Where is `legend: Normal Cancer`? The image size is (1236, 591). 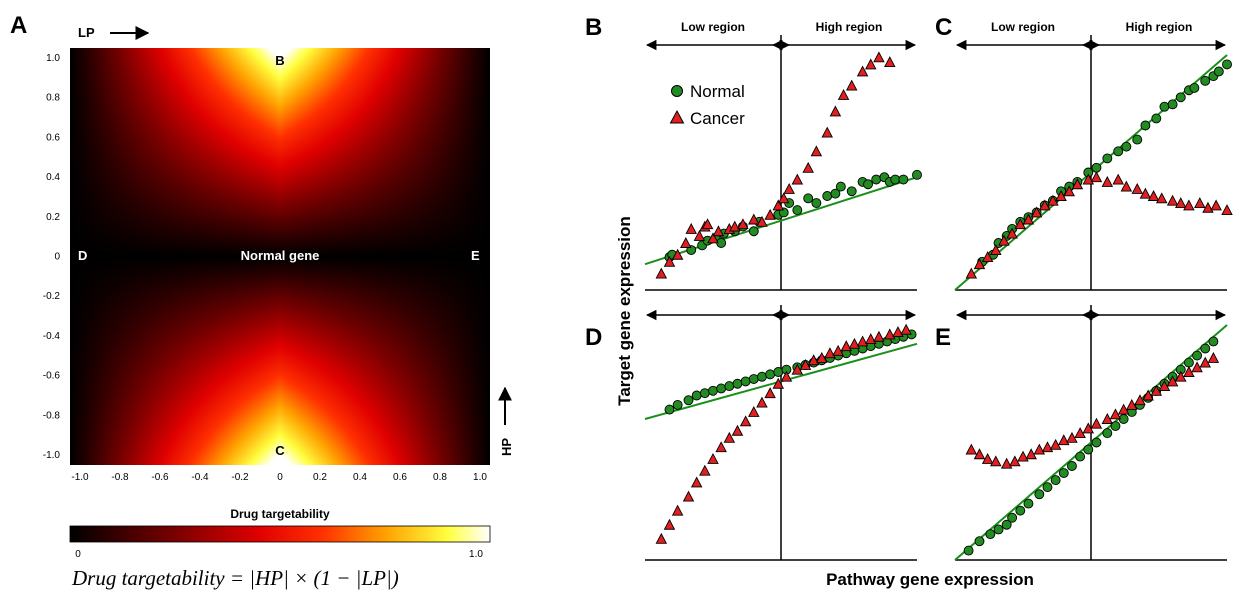
legend: Normal Cancer is located at coordinates (707, 105).